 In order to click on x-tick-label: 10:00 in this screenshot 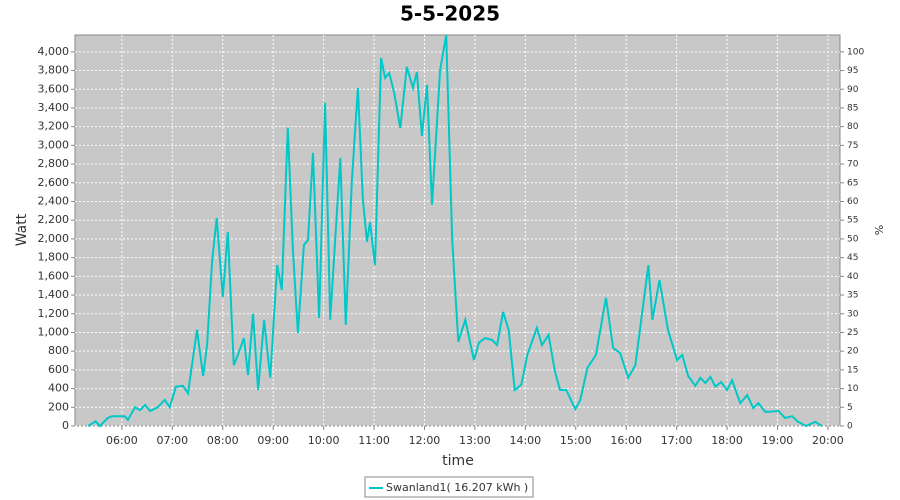, I will do `click(324, 440)`.